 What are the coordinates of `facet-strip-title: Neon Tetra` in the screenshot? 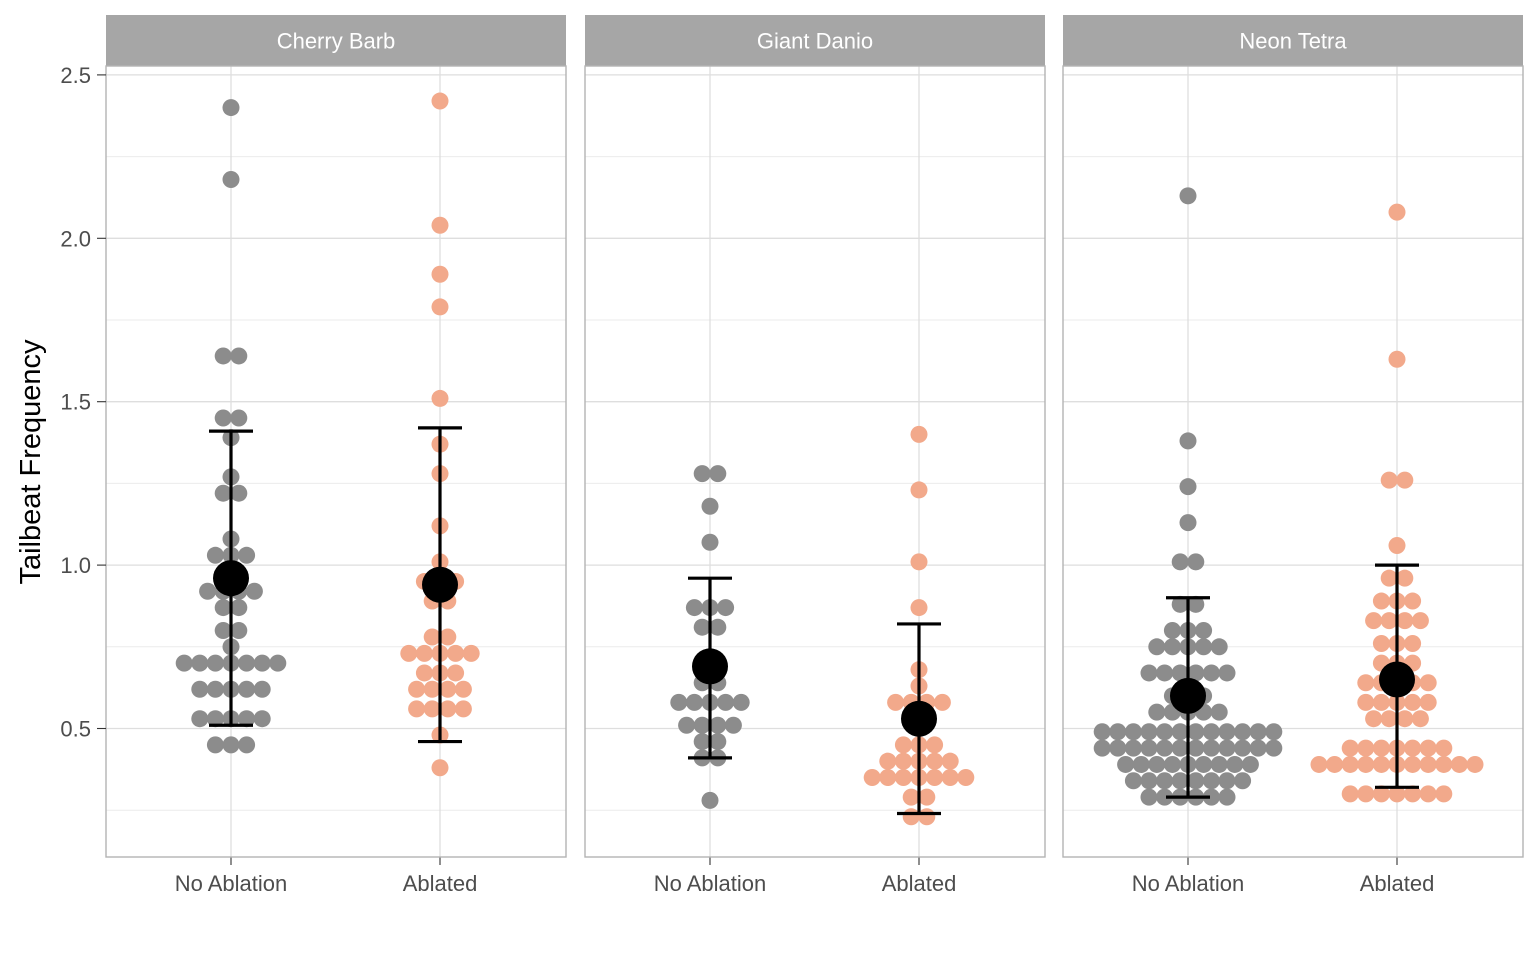 It's located at (1293, 41).